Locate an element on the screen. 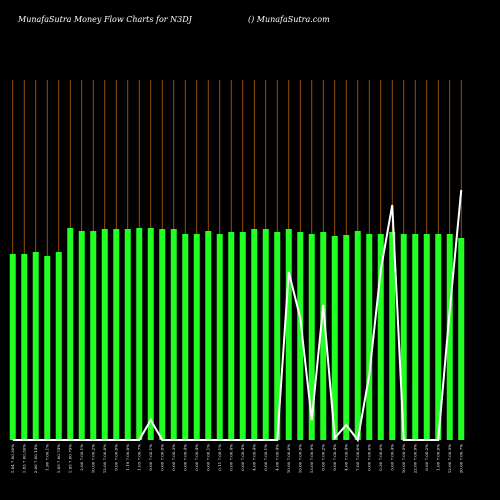 Image resolution: width=500 pixels, height=500 pixels. chart-subtitle: () MunafaSutra.com is located at coordinates (289, 19).